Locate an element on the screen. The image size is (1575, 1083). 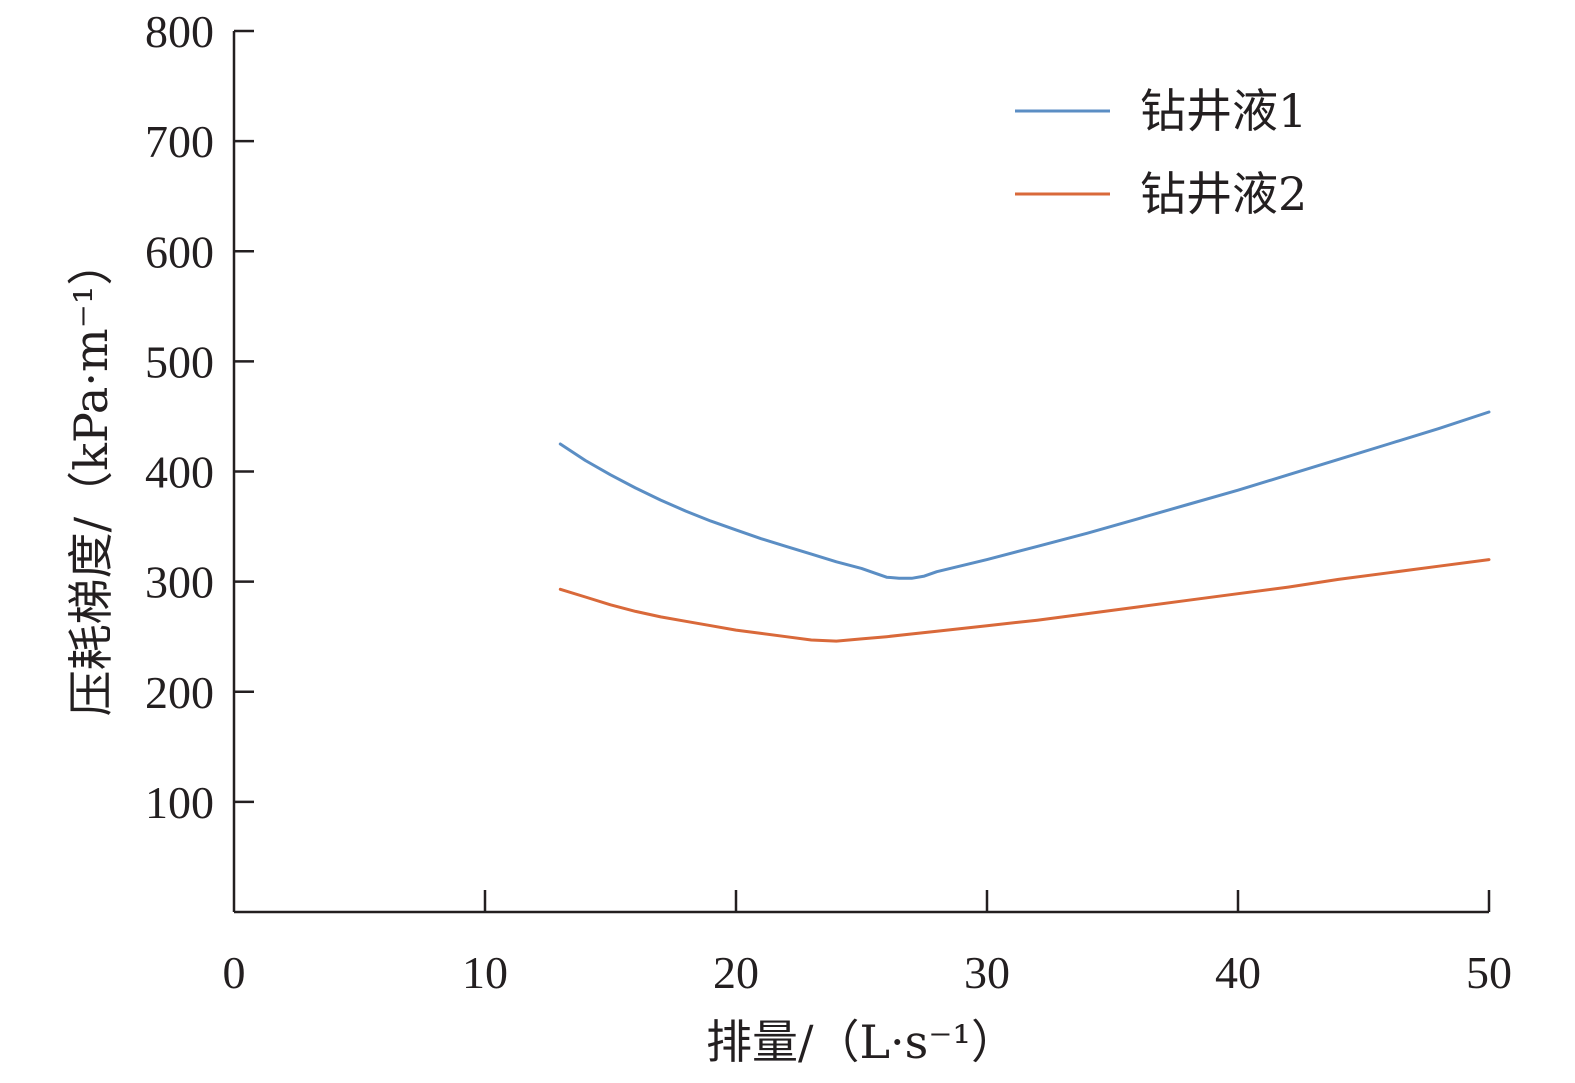
legend-label-1: 钻井液1 is located at coordinates (1223, 111).